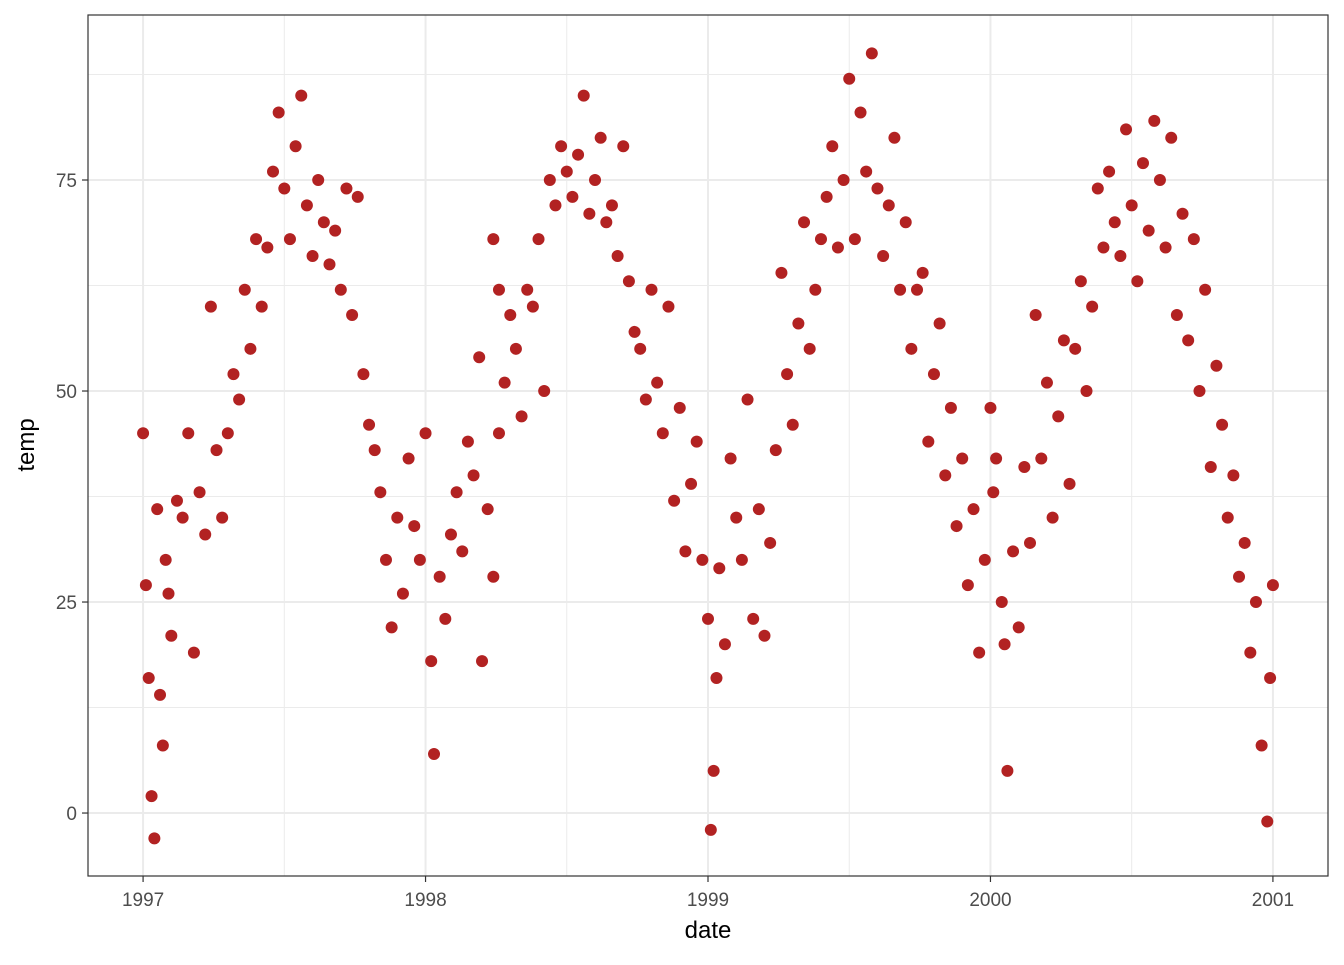 The image size is (1344, 965). What do you see at coordinates (71, 814) in the screenshot?
I see `y-tick-label: 0` at bounding box center [71, 814].